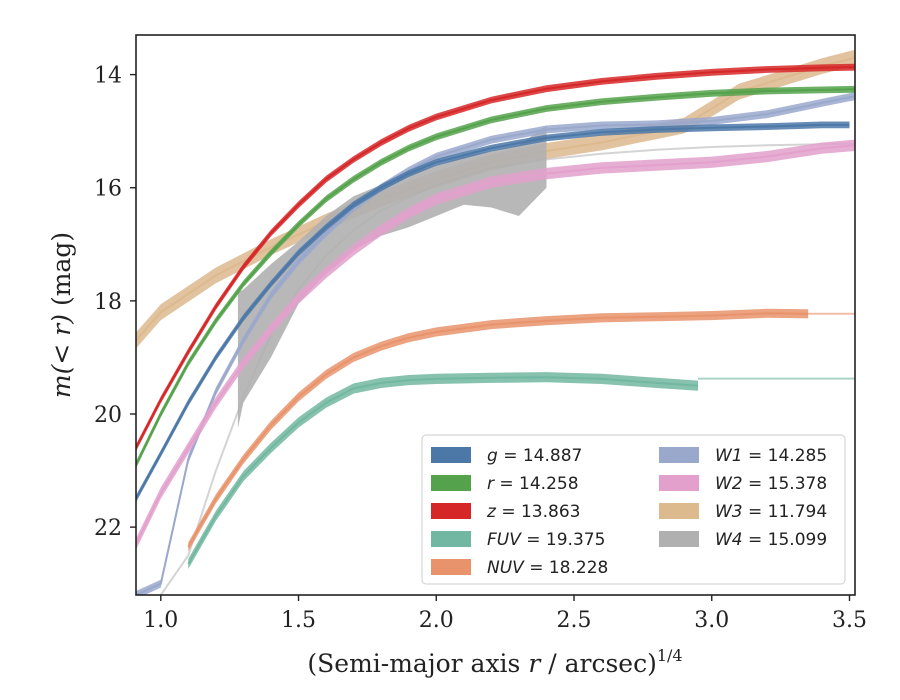 The width and height of the screenshot is (900, 700). Describe the element at coordinates (679, 511) in the screenshot. I see `legend-swatch-w3` at that location.